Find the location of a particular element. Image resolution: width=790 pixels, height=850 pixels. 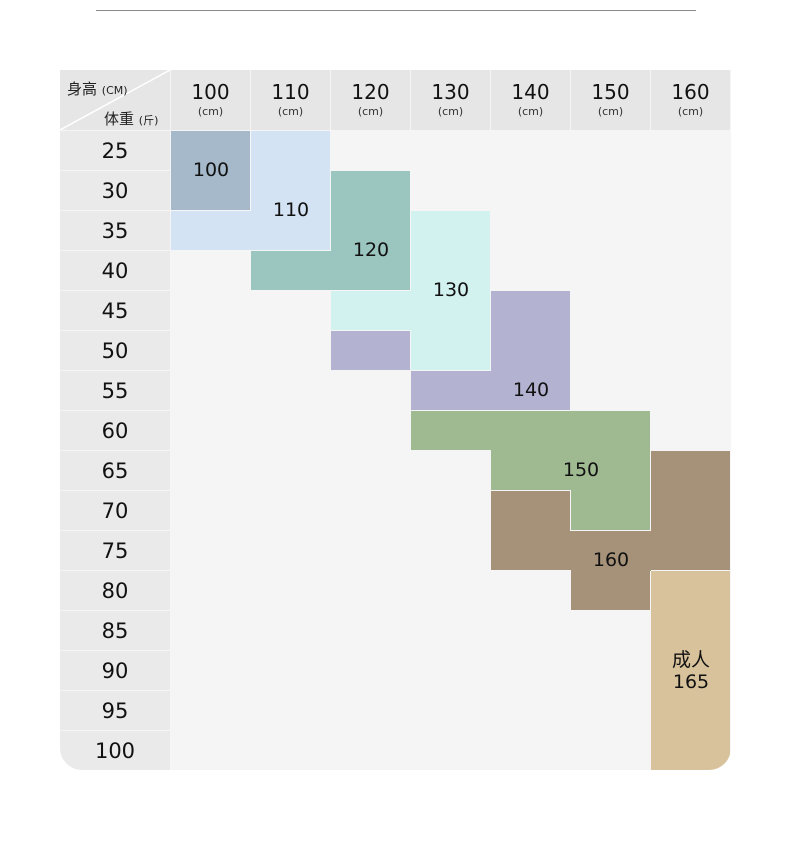

height-column-header: 160 (cm) is located at coordinates (690, 100).